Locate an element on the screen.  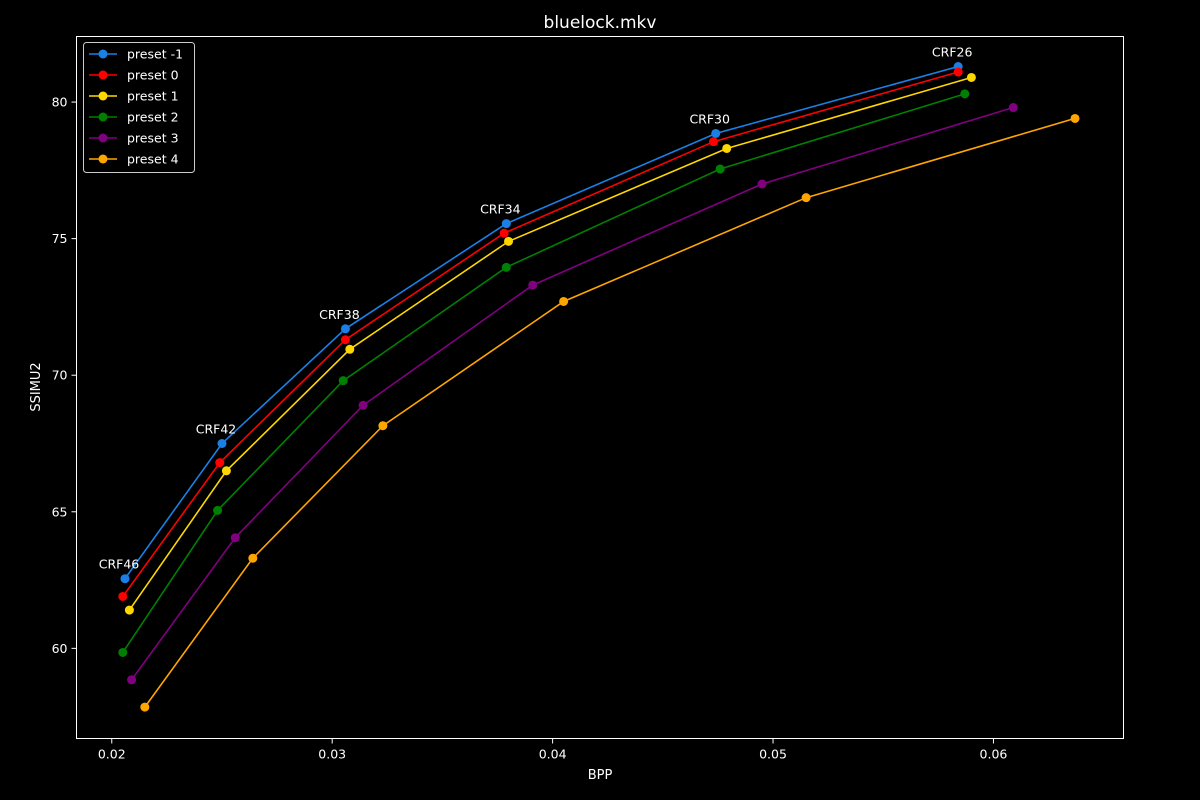
x-tick-label: 0.05 is located at coordinates (773, 754).